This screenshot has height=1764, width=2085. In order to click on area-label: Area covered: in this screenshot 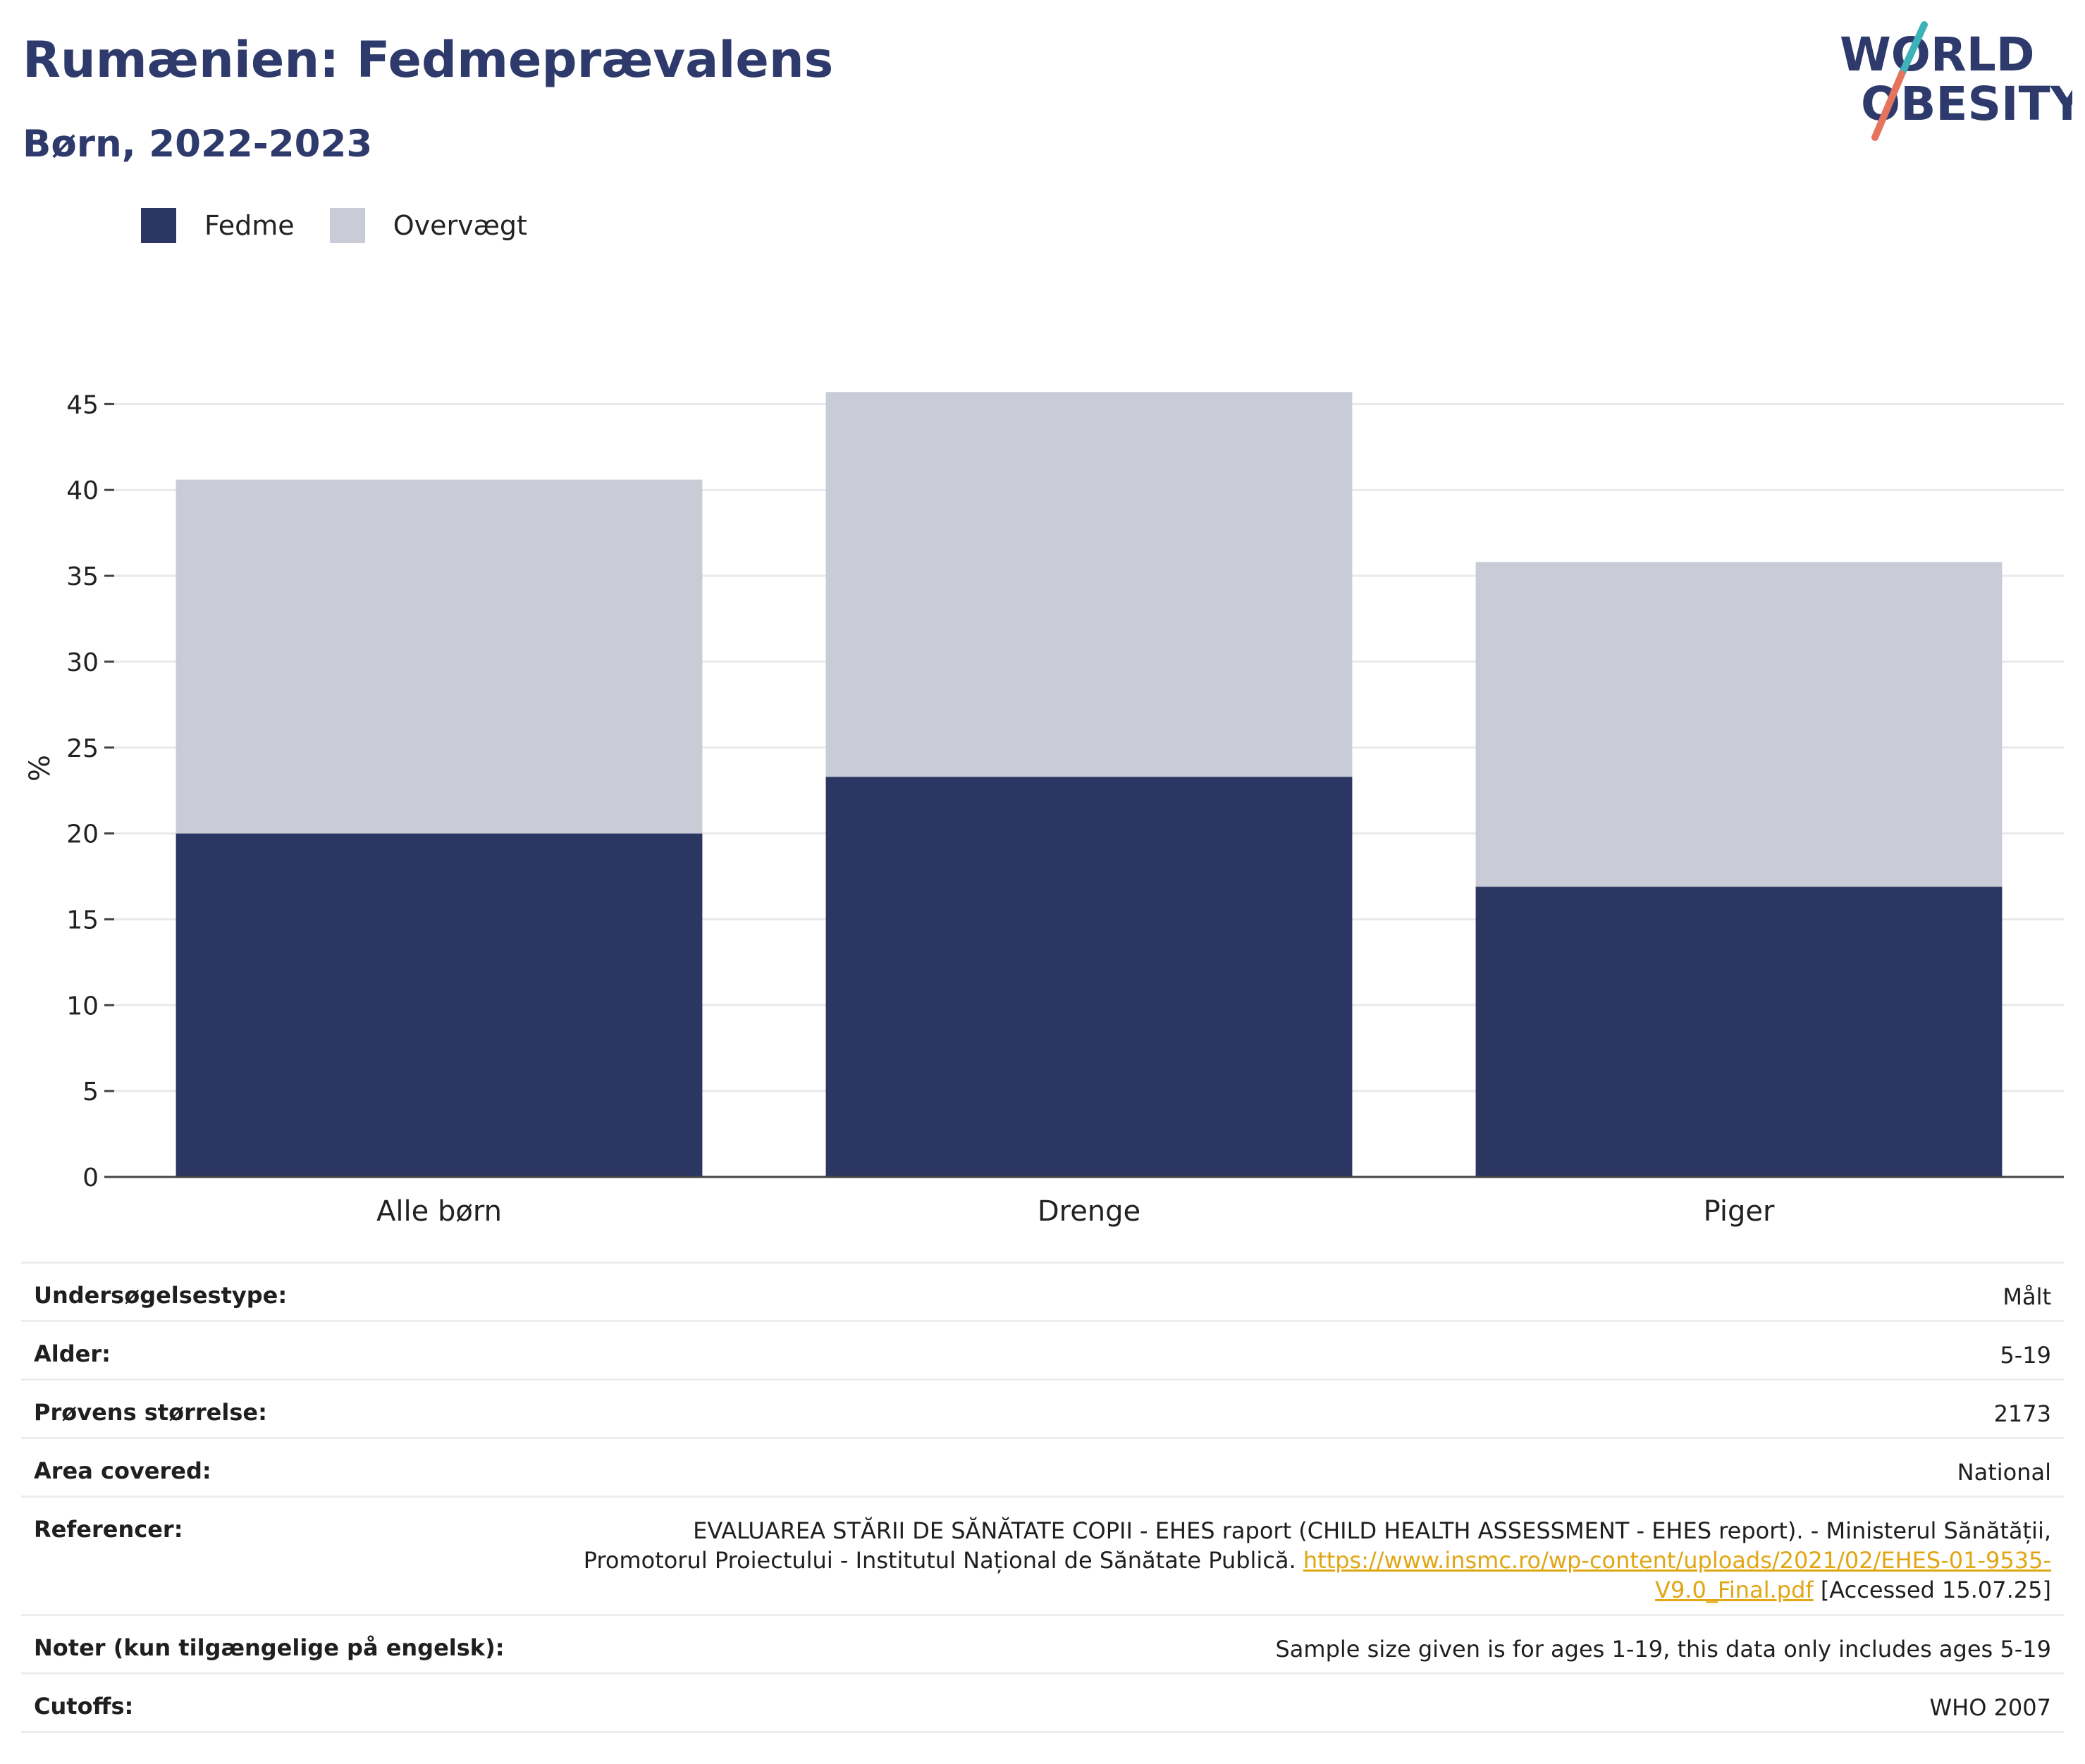, I will do `click(122, 1470)`.